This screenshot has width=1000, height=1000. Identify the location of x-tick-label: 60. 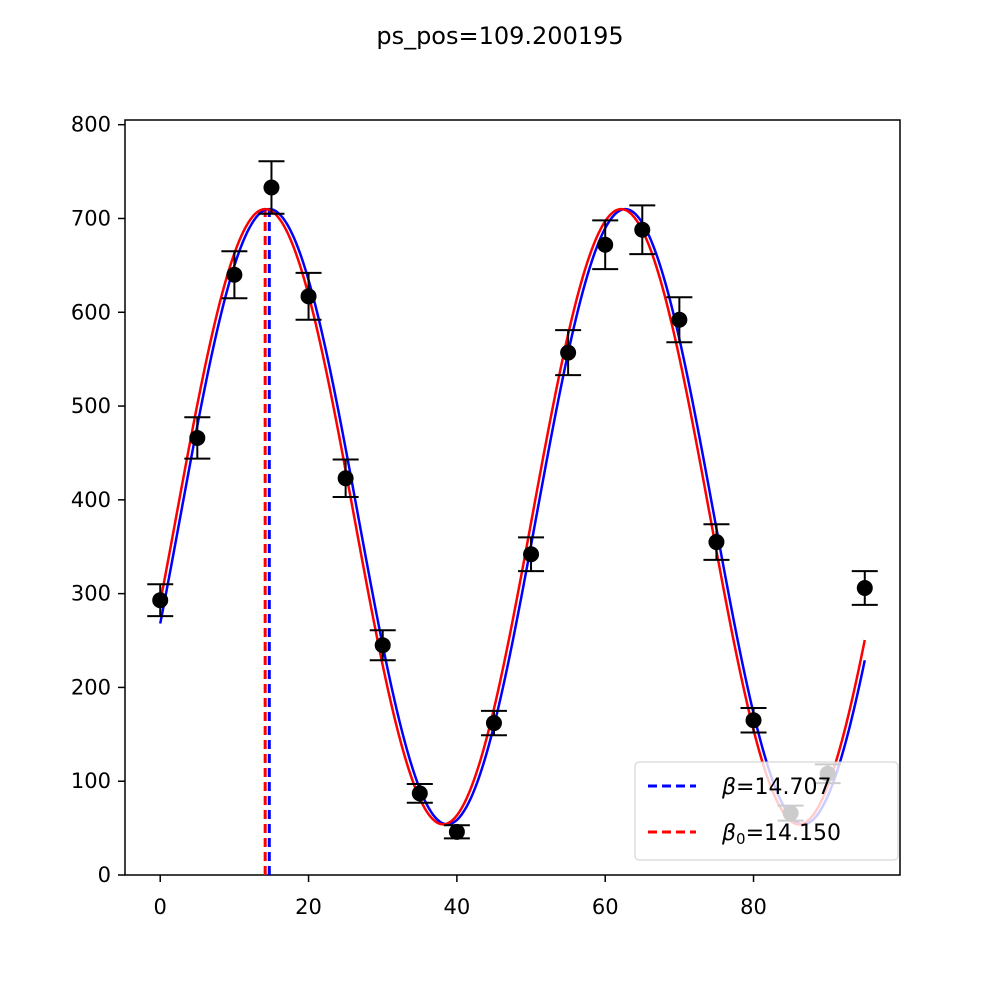
(605, 907).